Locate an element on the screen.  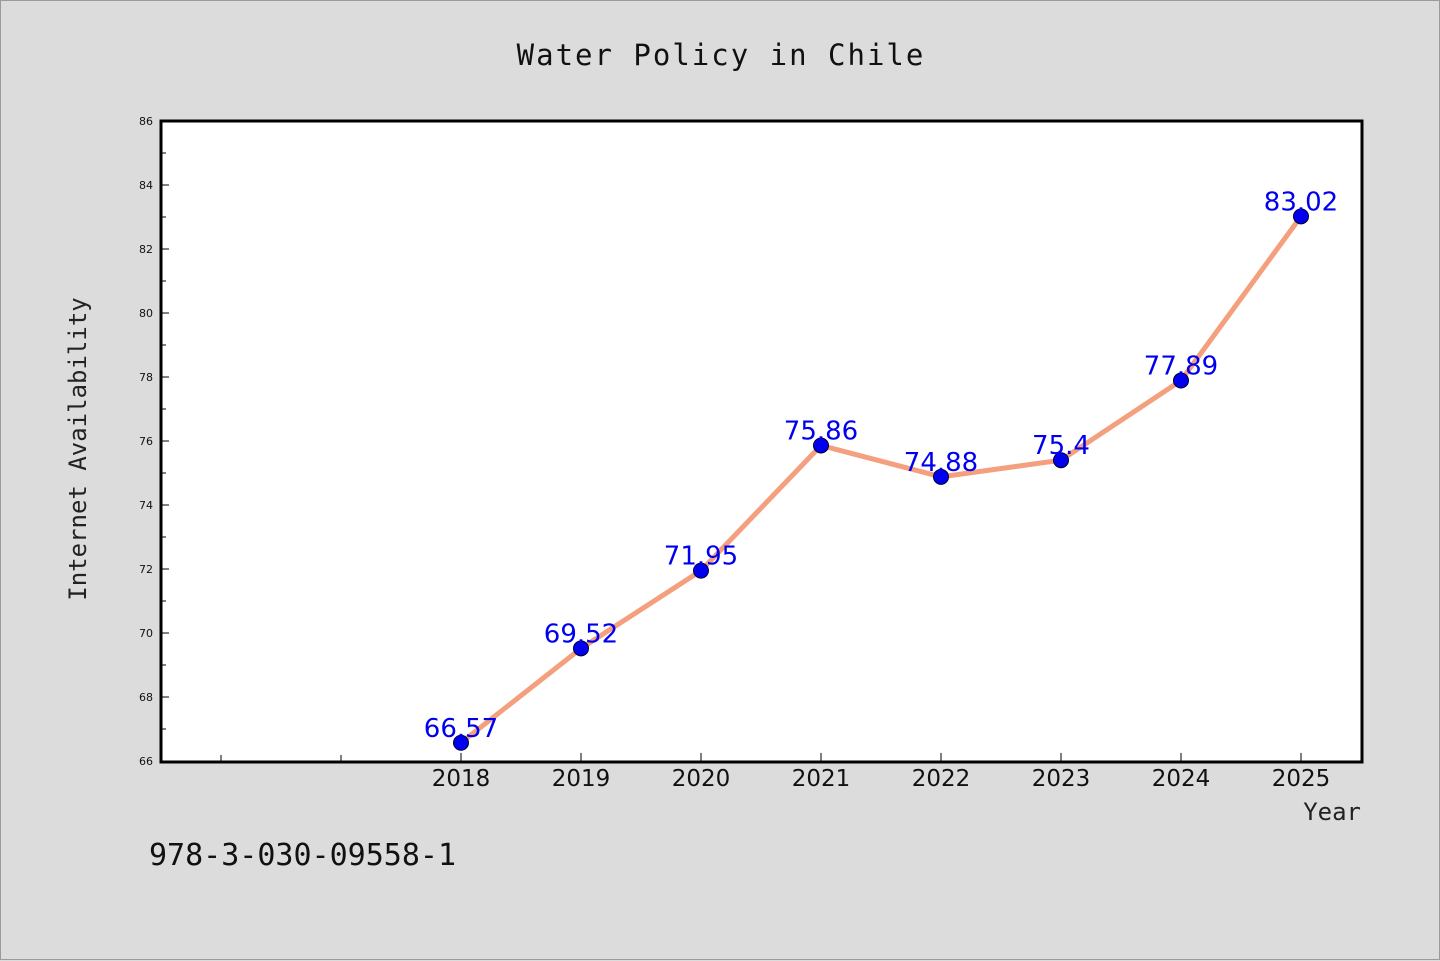
x-tick-label: 2022 is located at coordinates (941, 779).